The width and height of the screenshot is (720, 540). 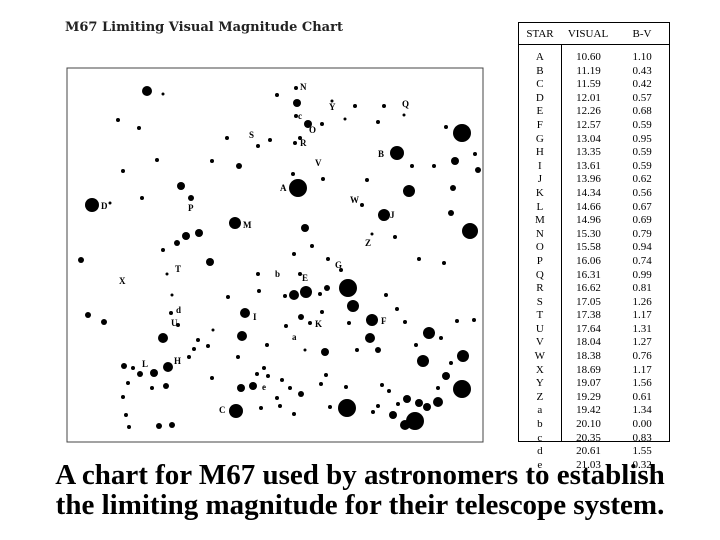 I want to click on table-cell-bv: 0.81, so click(x=642, y=288).